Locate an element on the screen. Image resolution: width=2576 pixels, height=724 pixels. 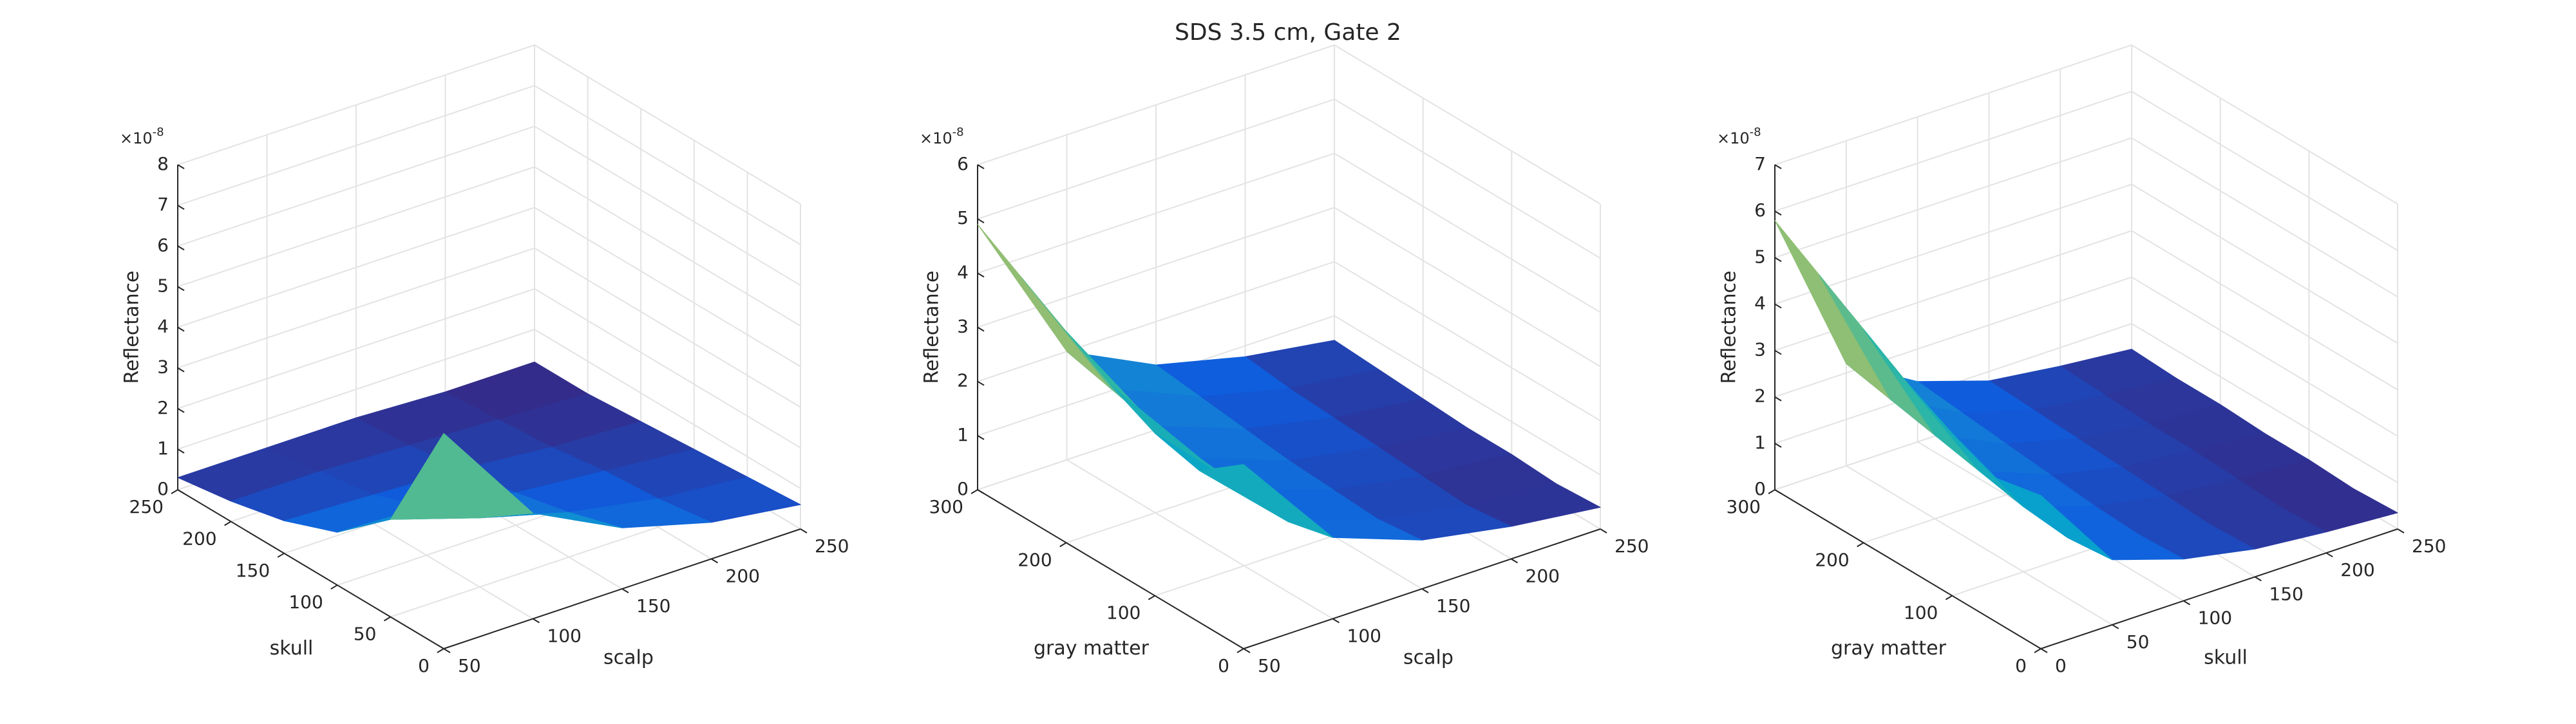
x-tick-label: 0 is located at coordinates (2061, 665).